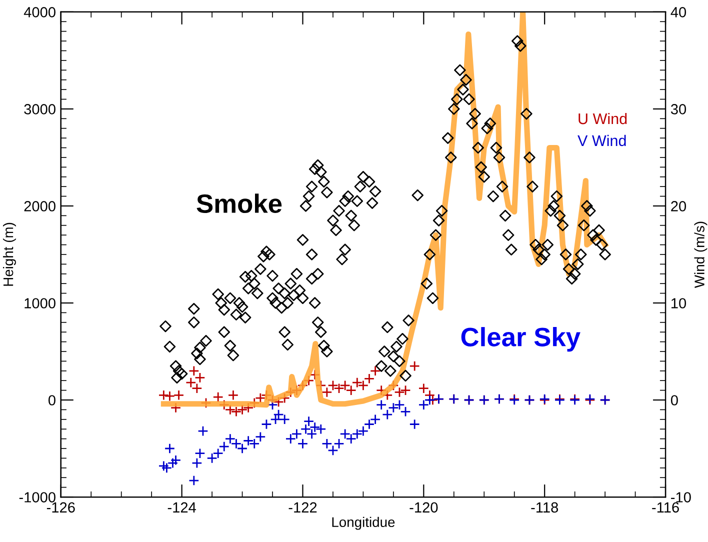 The width and height of the screenshot is (708, 542). I want to click on text: U Wind, so click(602, 118).